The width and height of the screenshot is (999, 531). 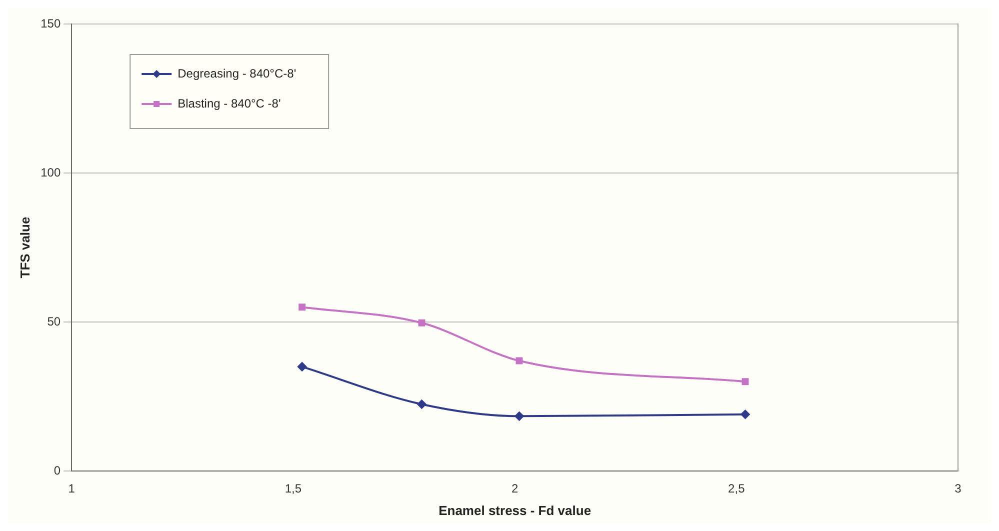 What do you see at coordinates (737, 489) in the screenshot?
I see `x-tick-label: 2,5` at bounding box center [737, 489].